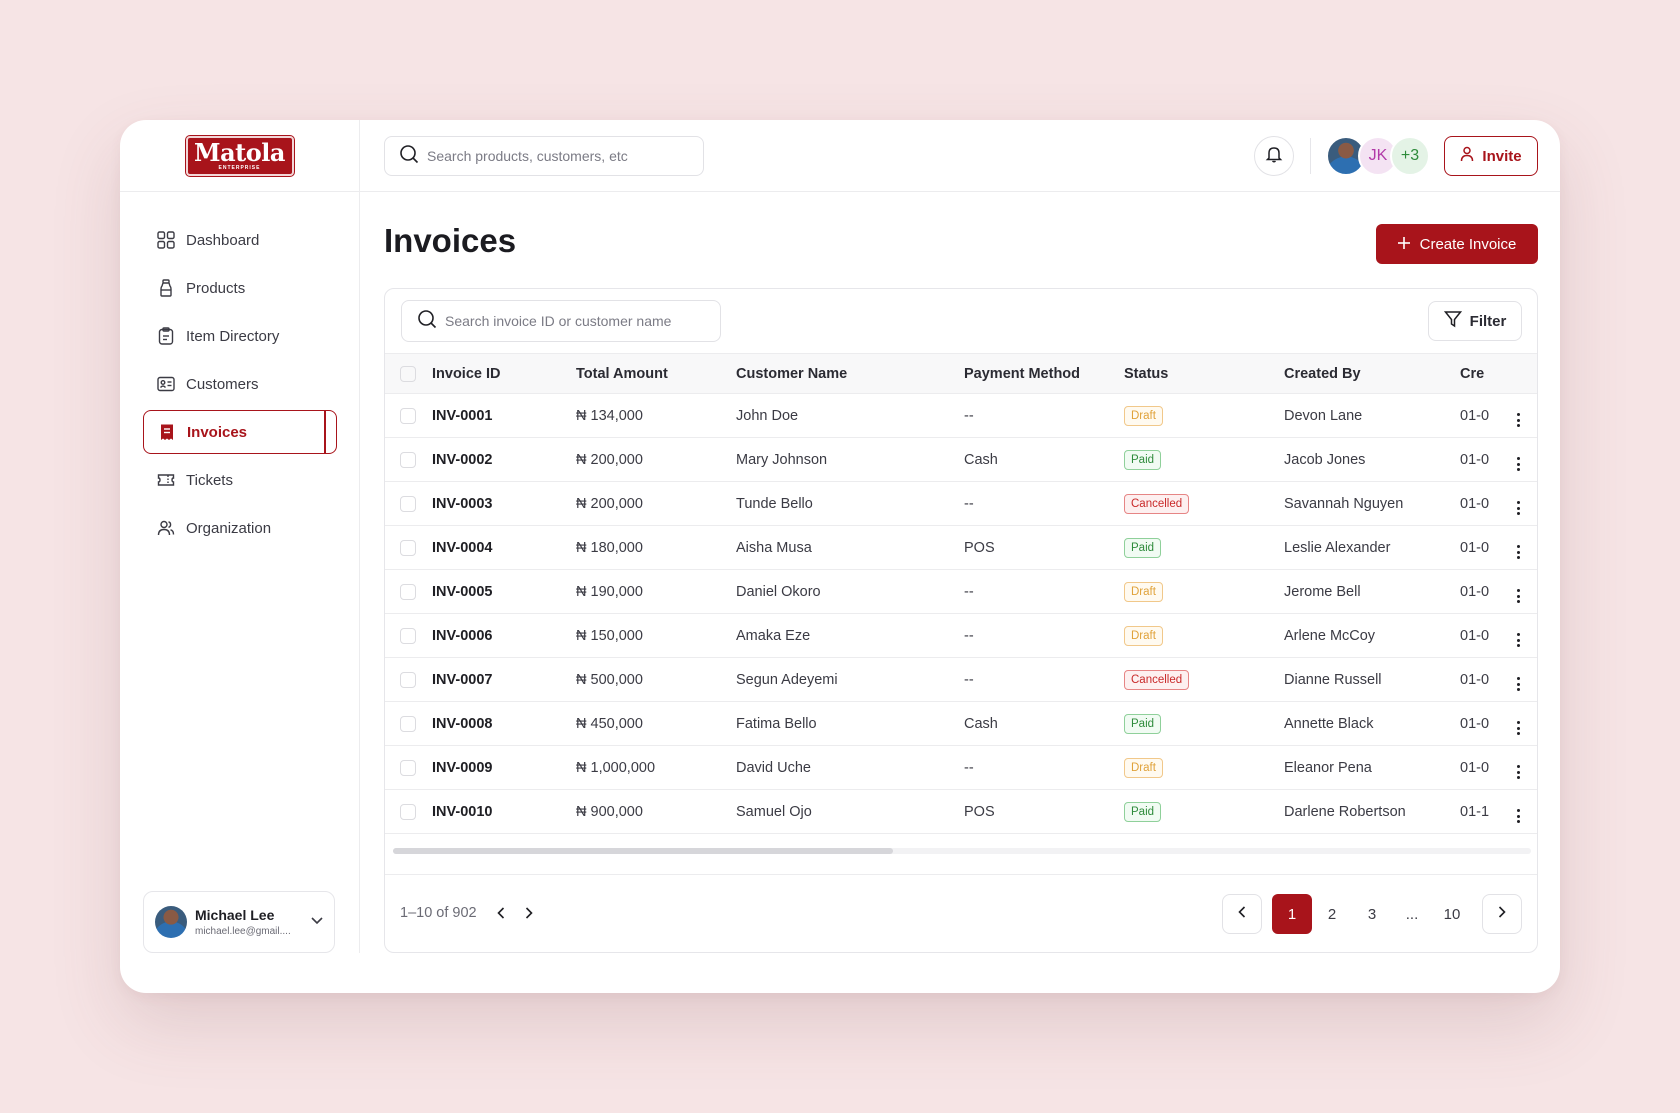  Describe the element at coordinates (774, 547) in the screenshot. I see `customer-name: Aisha Musa` at that location.